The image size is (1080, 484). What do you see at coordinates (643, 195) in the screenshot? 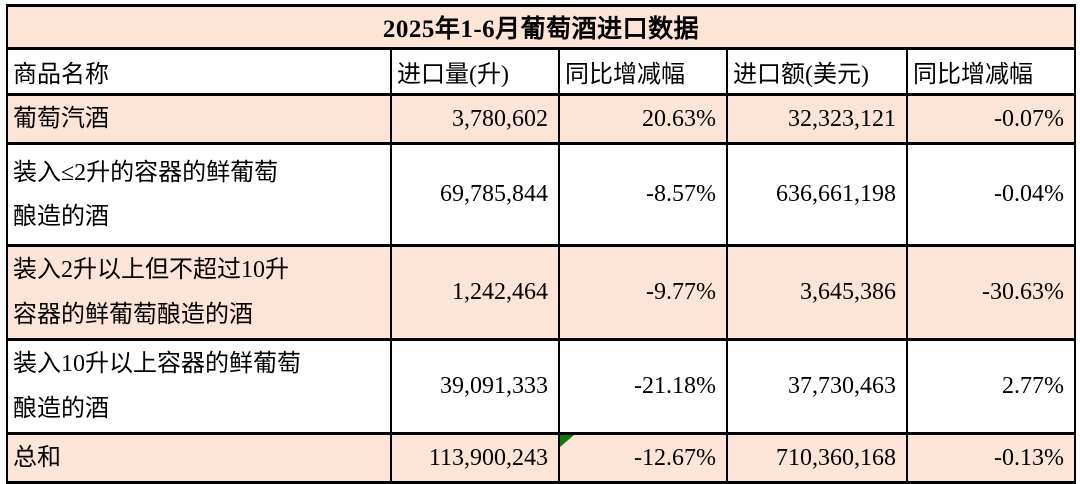
I see `volume-yoy-cell: -8.57%` at bounding box center [643, 195].